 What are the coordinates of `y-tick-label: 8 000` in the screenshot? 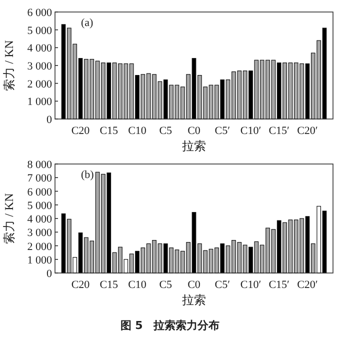 It's located at (39, 165).